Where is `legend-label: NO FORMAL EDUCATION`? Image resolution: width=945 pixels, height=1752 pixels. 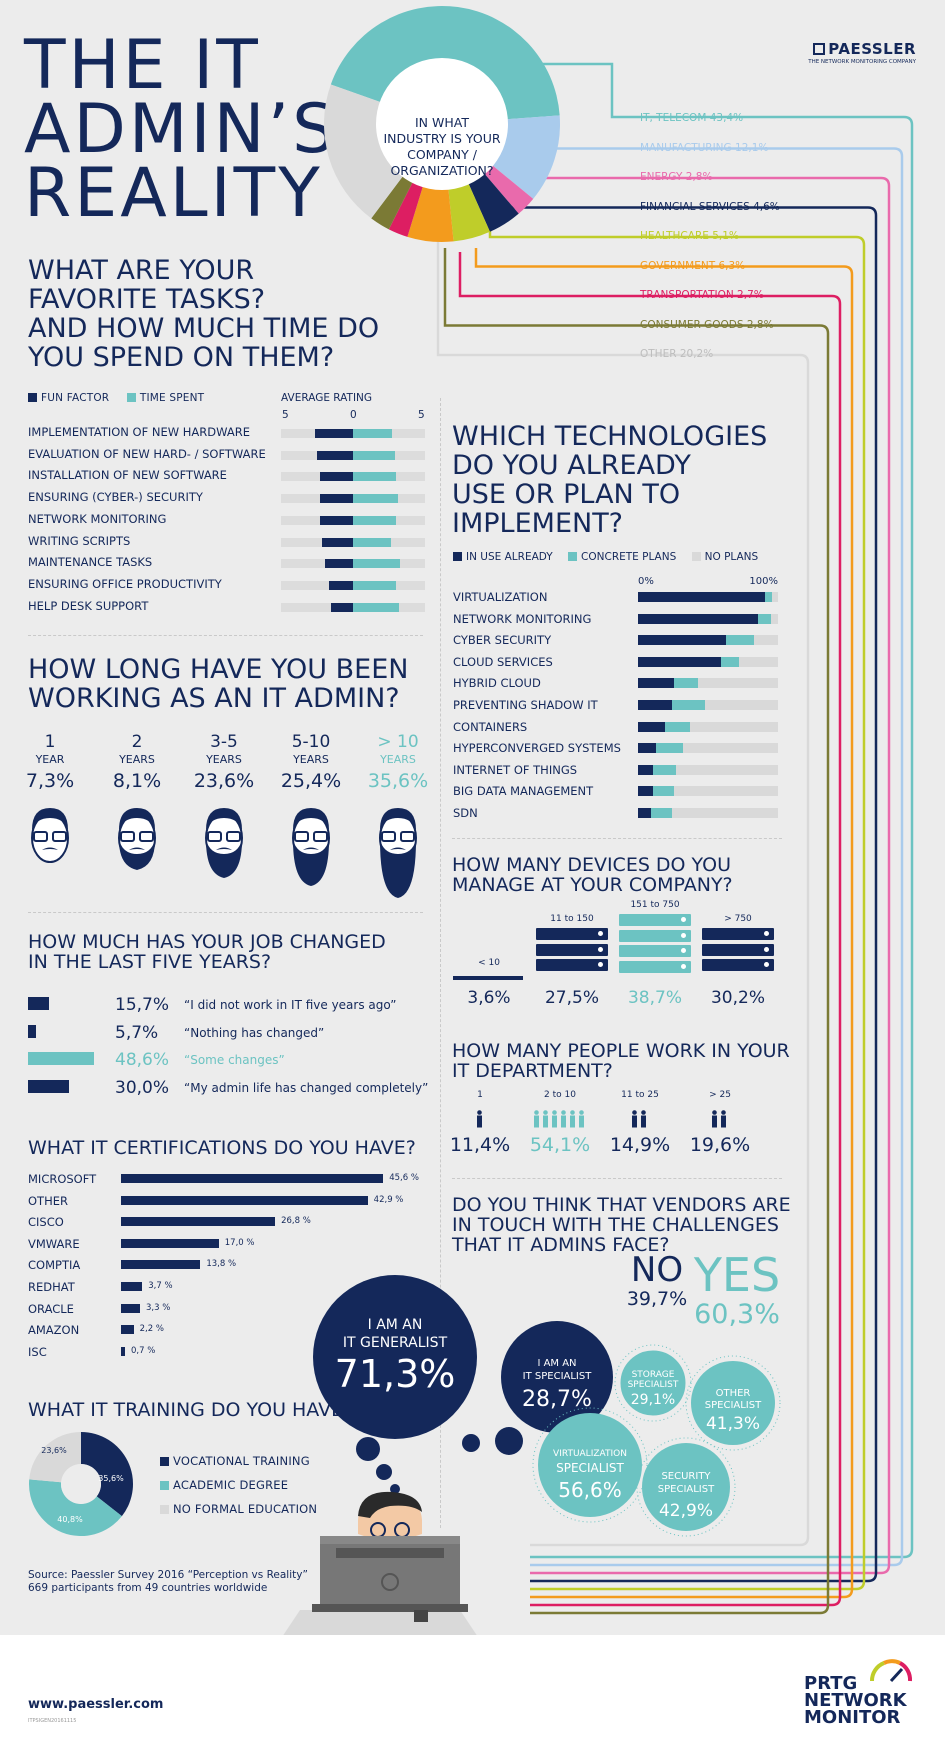
legend-label: NO FORMAL EDUCATION is located at coordinates (245, 1509).